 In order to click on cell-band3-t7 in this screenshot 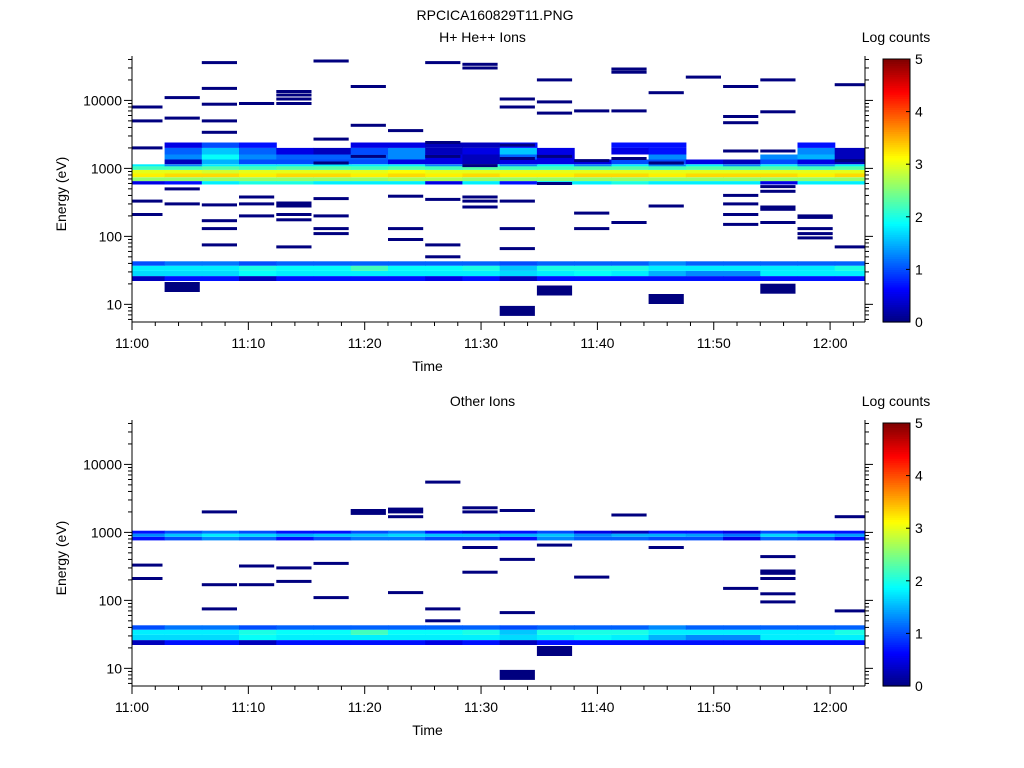, I will do `click(407, 263)`.